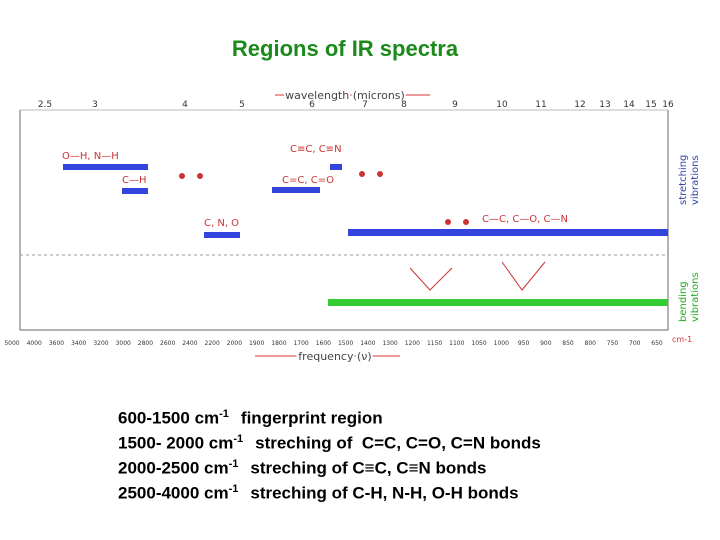  I want to click on range: 600-1500 cm, so click(169, 418).